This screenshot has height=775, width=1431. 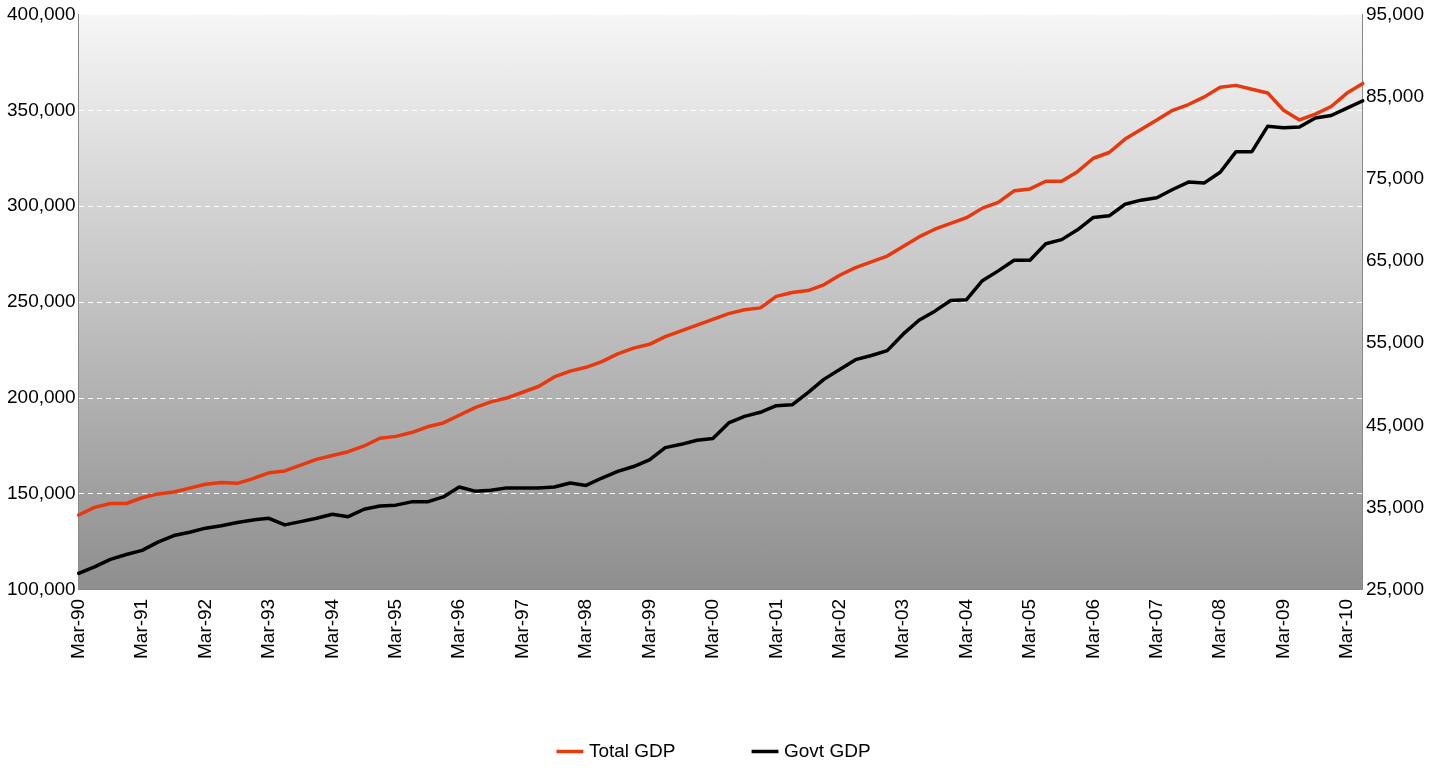 What do you see at coordinates (827, 750) in the screenshot?
I see `legend-label: Govt GDP` at bounding box center [827, 750].